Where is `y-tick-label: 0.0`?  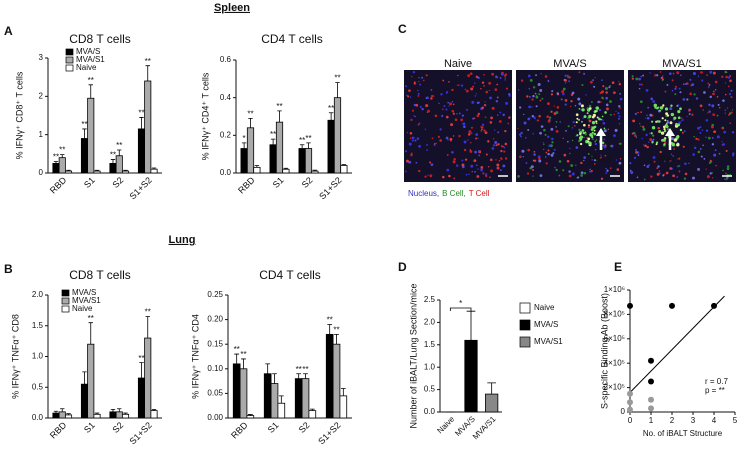
y-tick-label: 0.0 is located at coordinates (226, 172).